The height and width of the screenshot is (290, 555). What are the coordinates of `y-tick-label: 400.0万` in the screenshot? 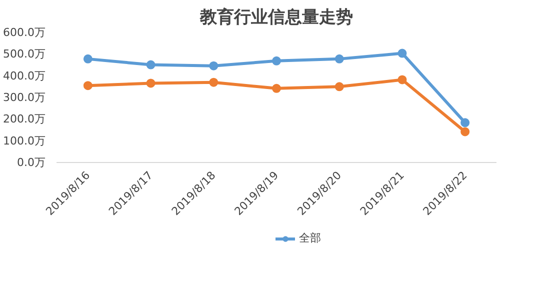 It's located at (24, 75).